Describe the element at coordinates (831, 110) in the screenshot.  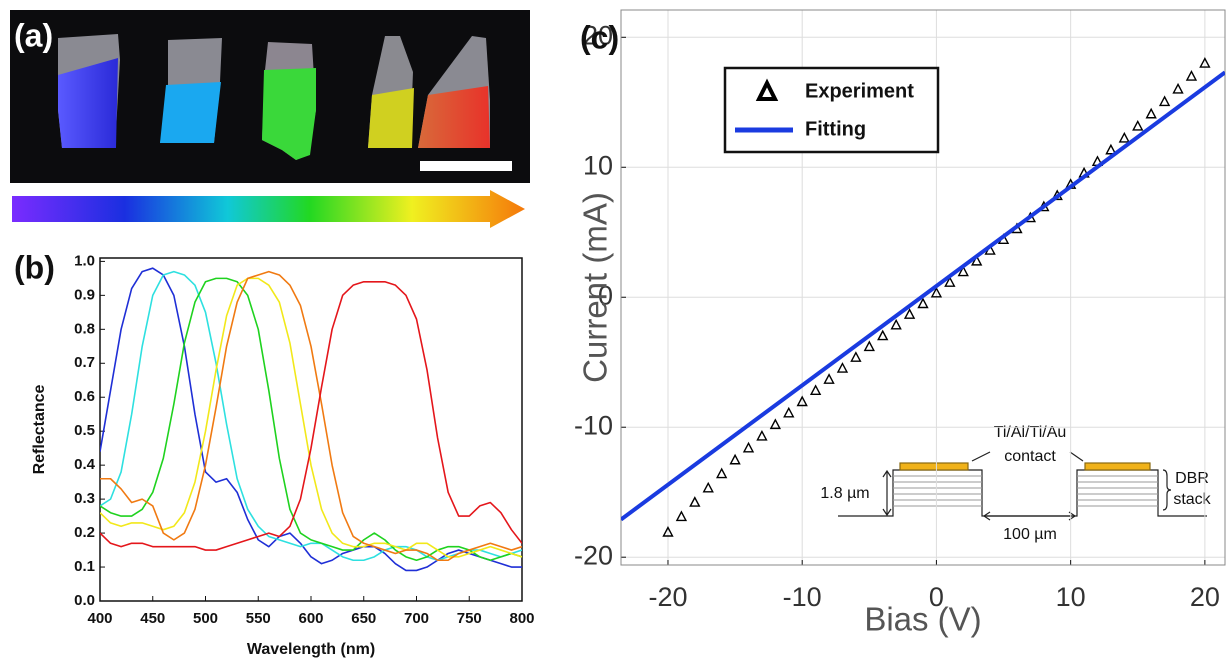
I see `legend-box` at that location.